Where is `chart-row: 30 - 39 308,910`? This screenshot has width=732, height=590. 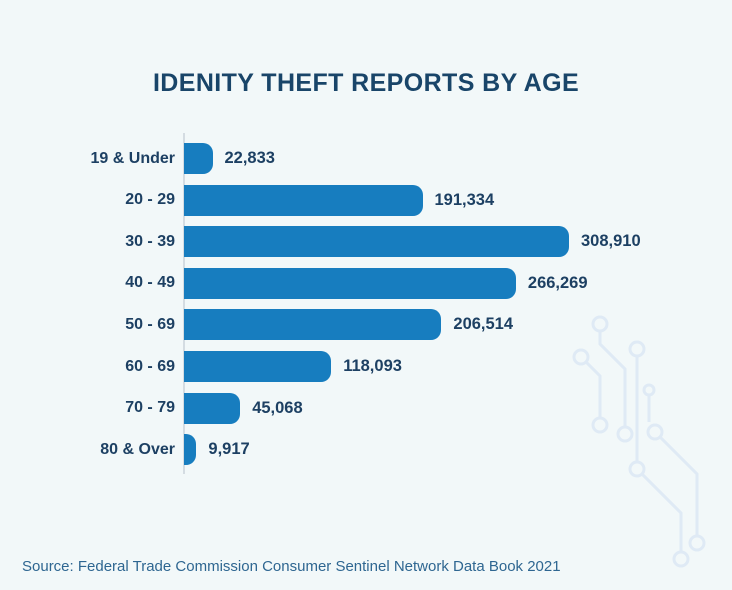 chart-row: 30 - 39 308,910 is located at coordinates (366, 242).